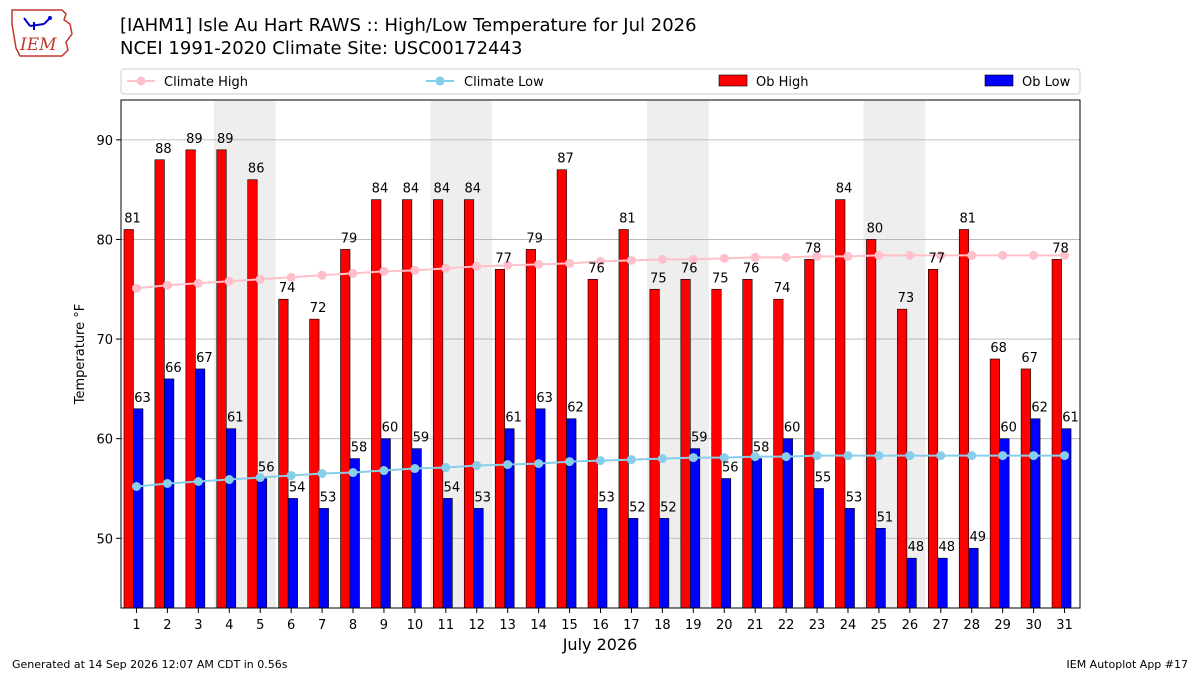 The height and width of the screenshot is (675, 1200). I want to click on iem-logo: IEM, so click(42, 33).